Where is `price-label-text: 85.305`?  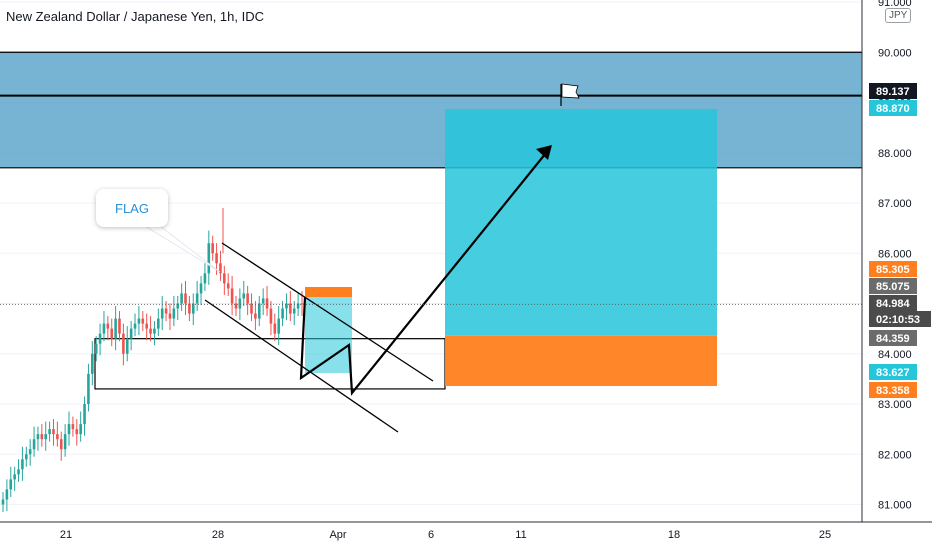
price-label-text: 85.305 is located at coordinates (893, 270).